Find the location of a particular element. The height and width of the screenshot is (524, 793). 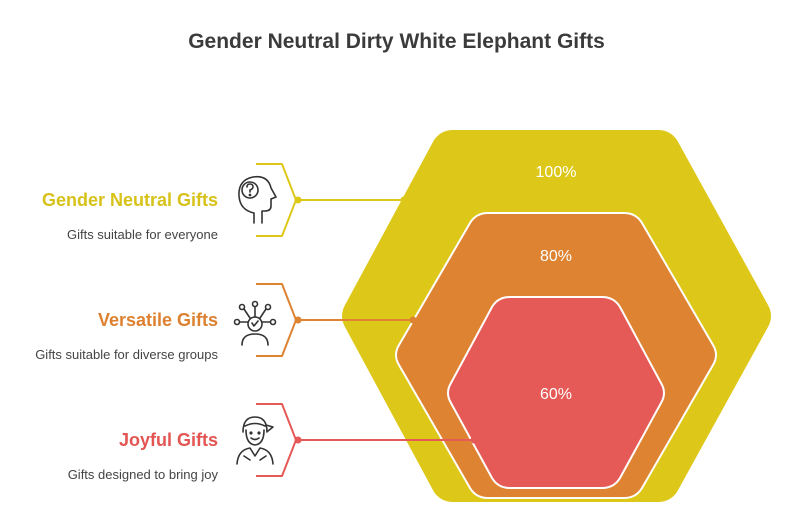

label-versatile-gifts: Versatile Gifts is located at coordinates (157, 320).